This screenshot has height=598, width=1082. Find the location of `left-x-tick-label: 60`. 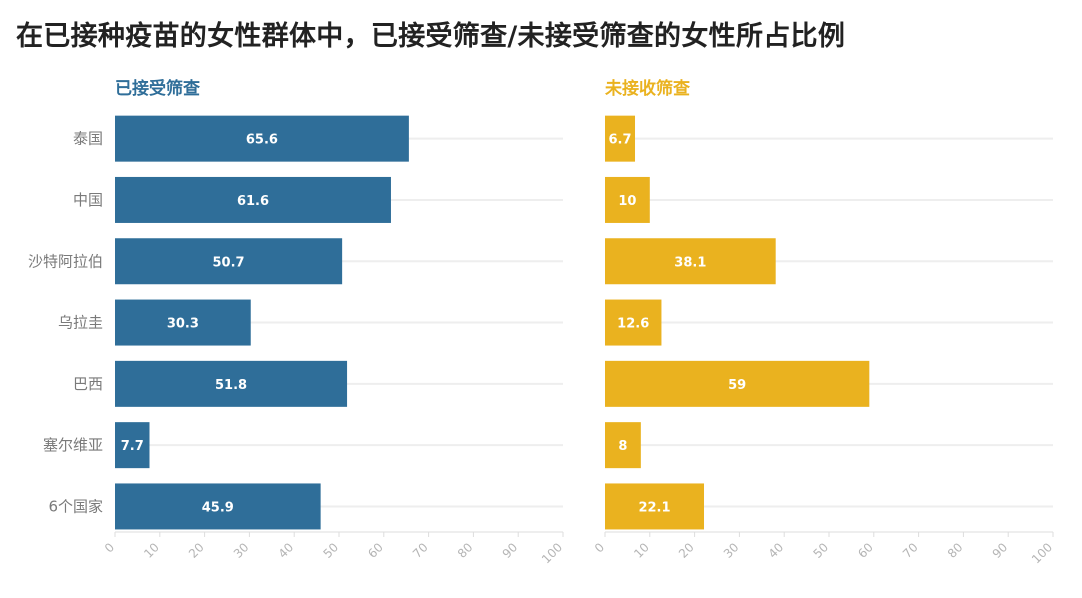

left-x-tick-label: 60 is located at coordinates (375, 550).